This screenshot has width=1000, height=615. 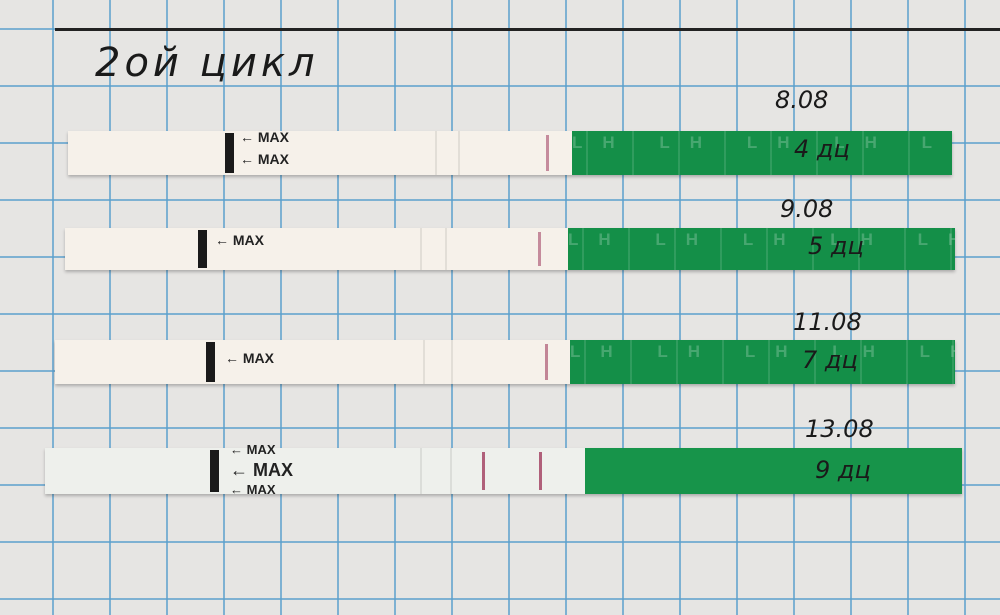 I want to click on cycle-day: 4 дц, so click(x=822, y=149).